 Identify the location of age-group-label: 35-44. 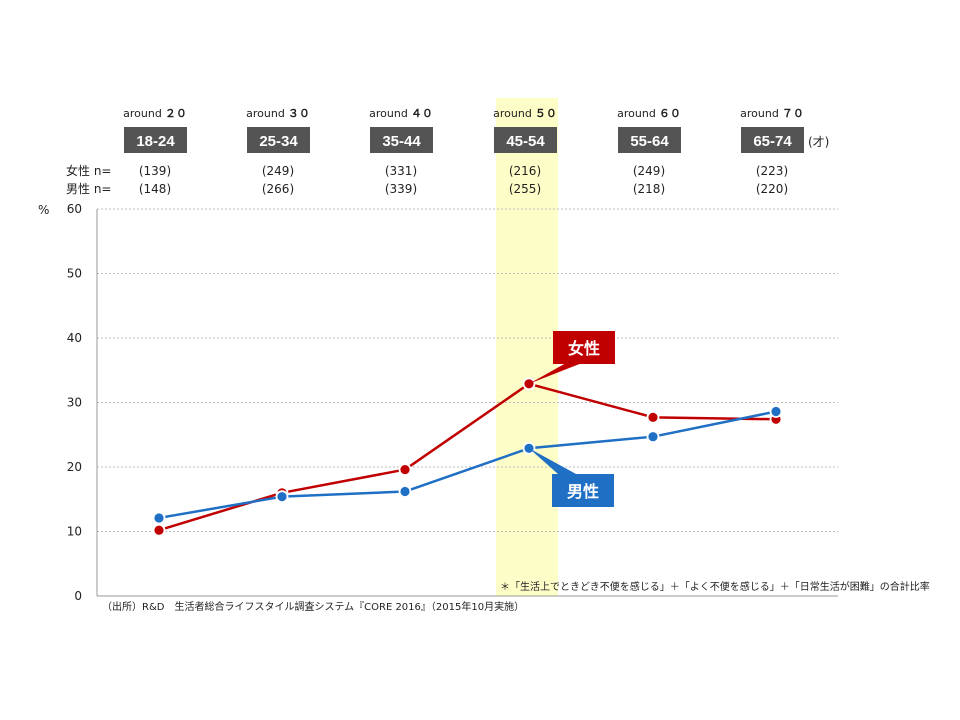
(401, 141).